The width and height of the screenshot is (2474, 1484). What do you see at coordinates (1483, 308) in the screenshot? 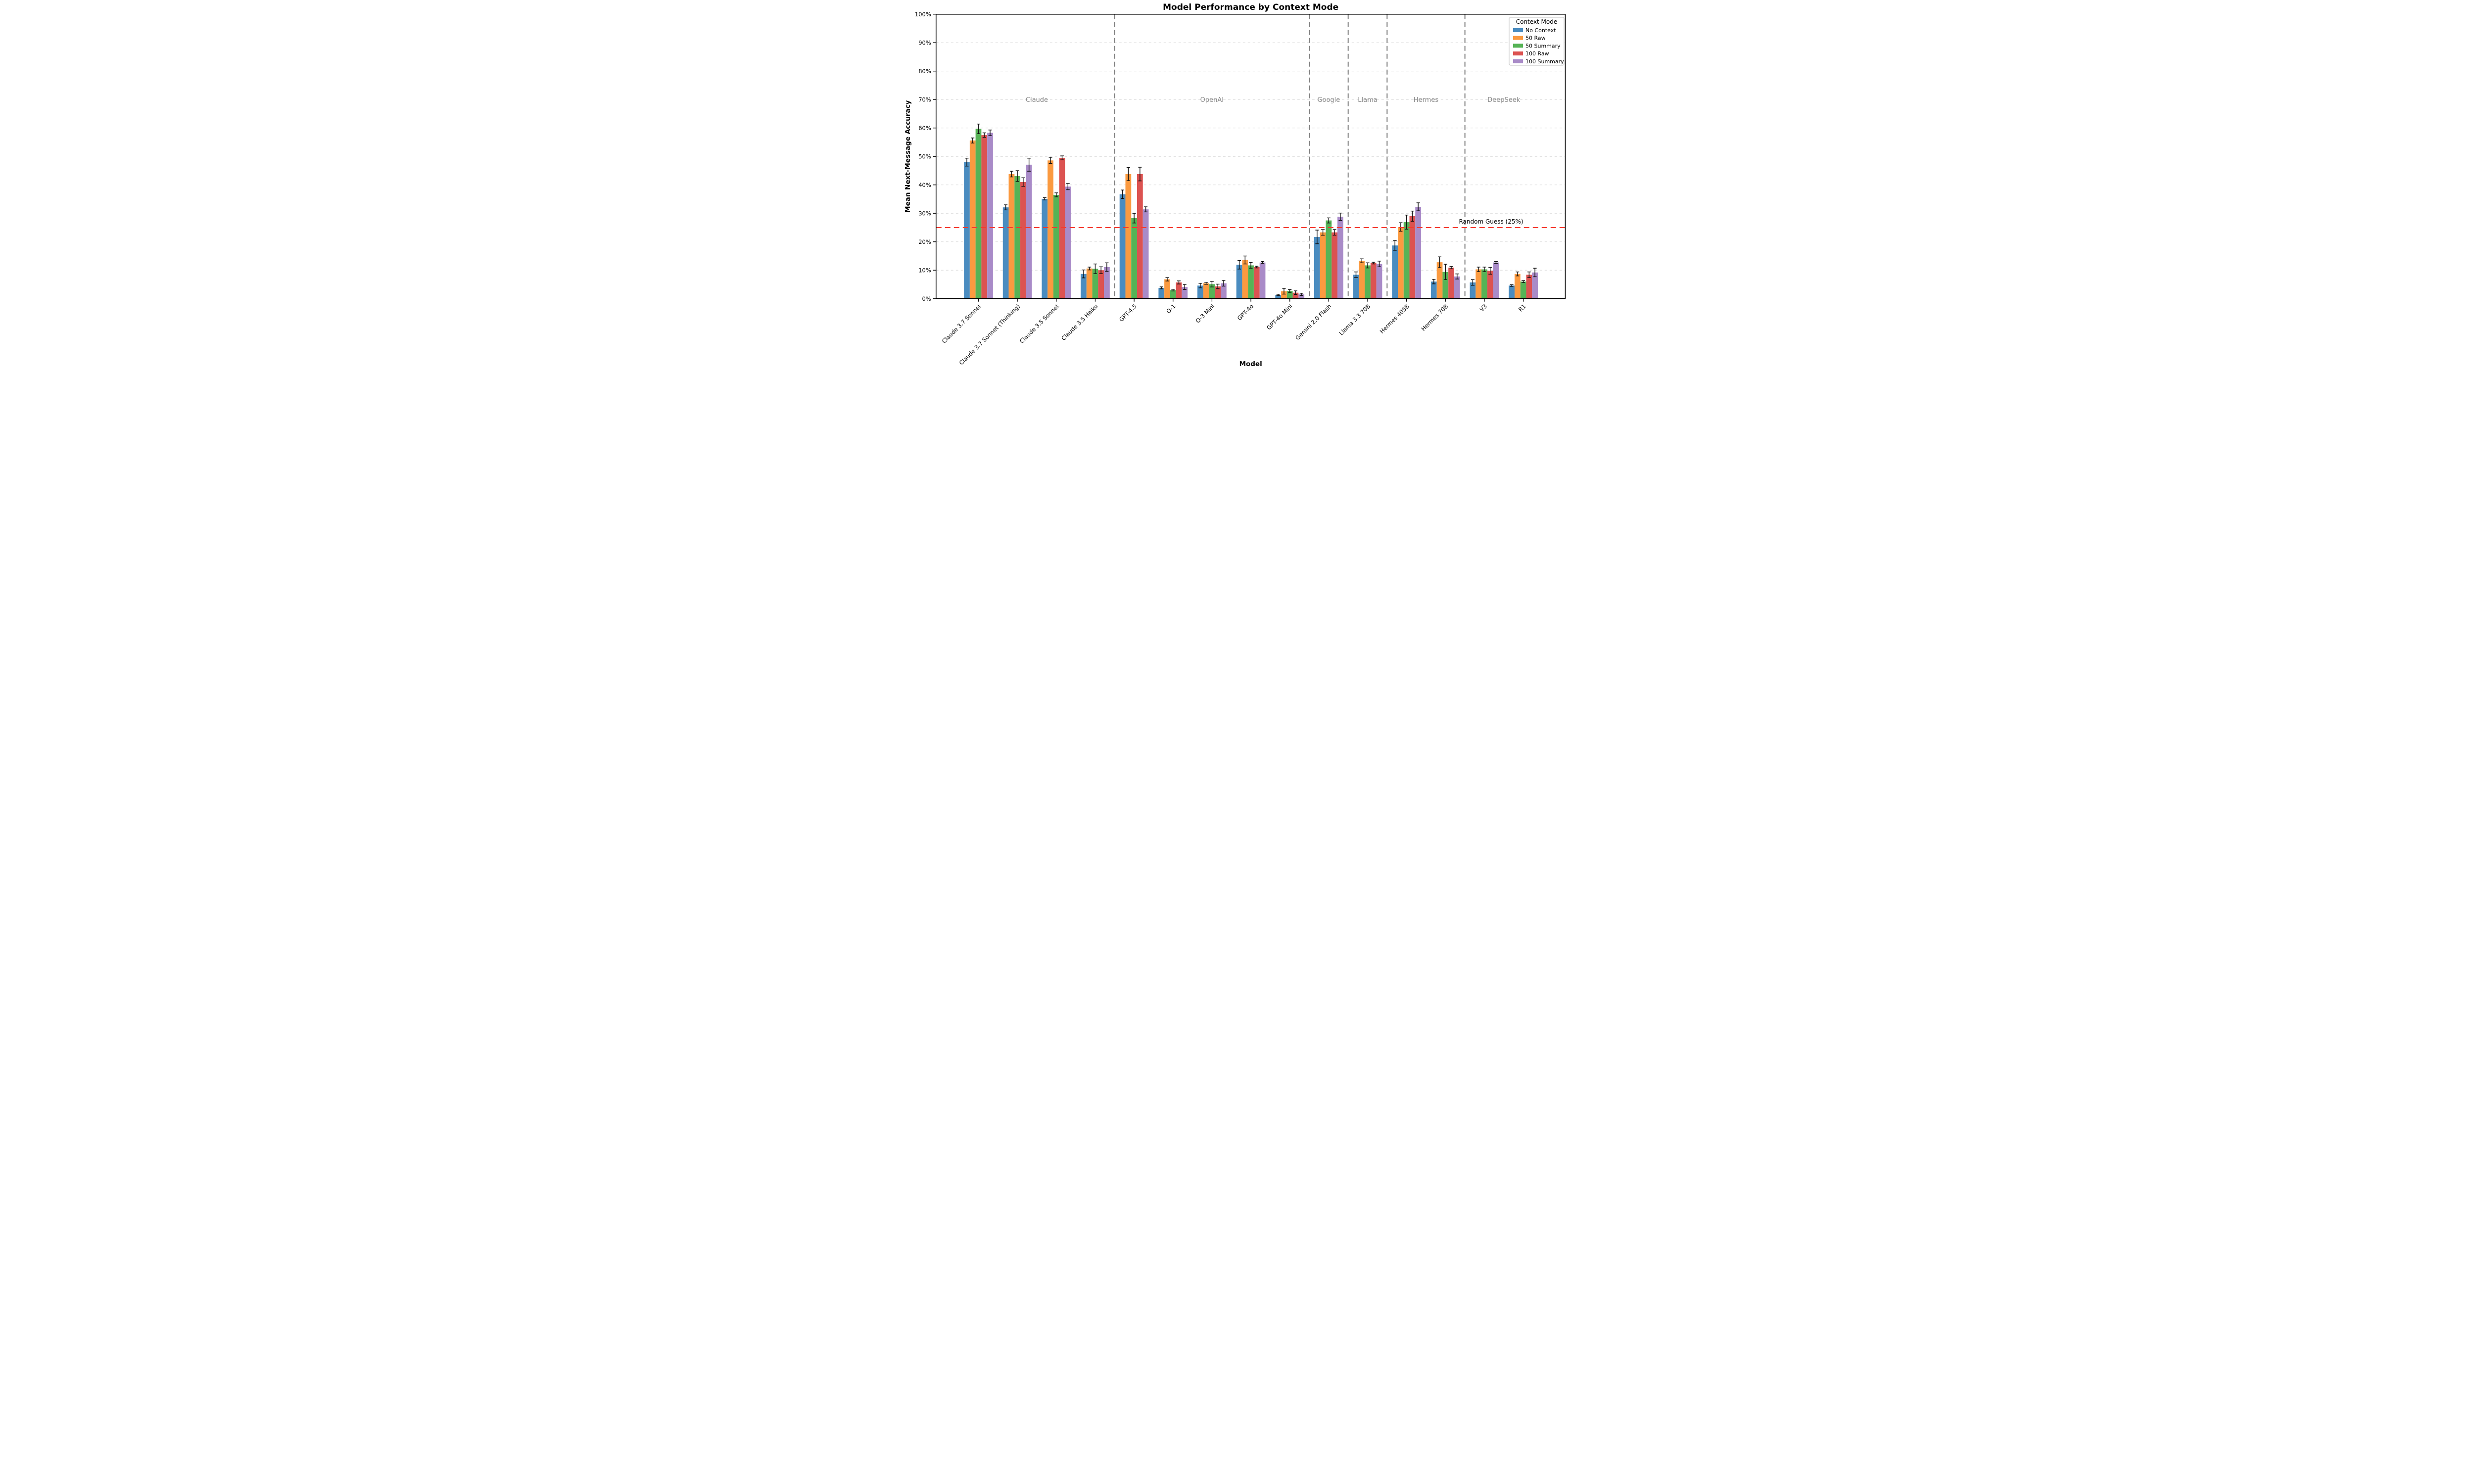
I see `x-tick-label: V3` at bounding box center [1483, 308].